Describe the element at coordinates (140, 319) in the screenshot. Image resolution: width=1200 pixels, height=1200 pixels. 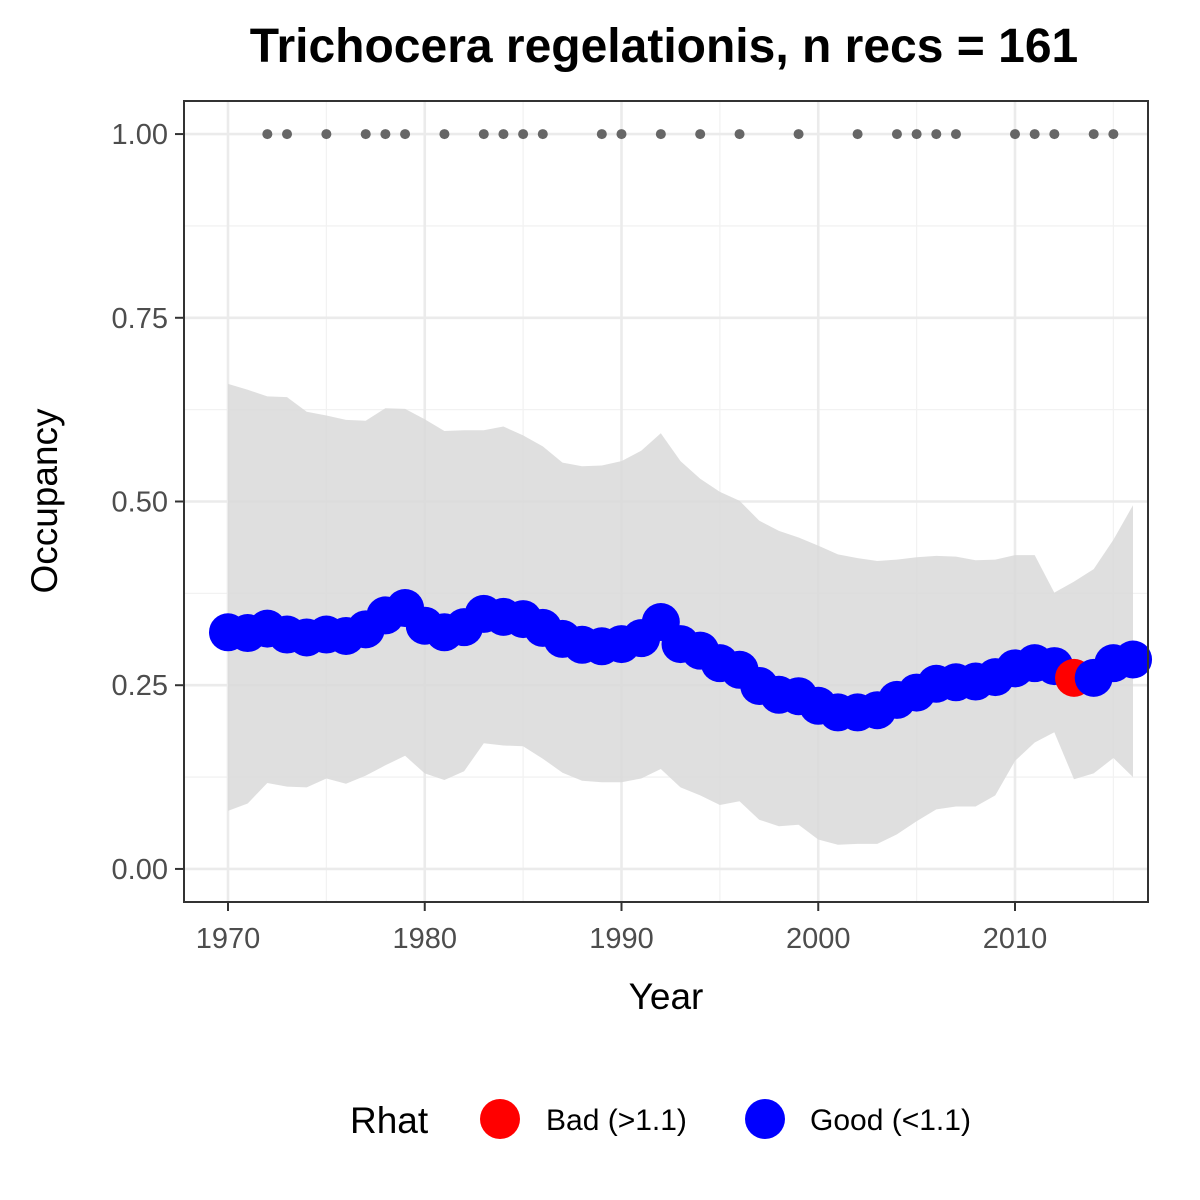
I see `y-tick-label: 0.75` at that location.